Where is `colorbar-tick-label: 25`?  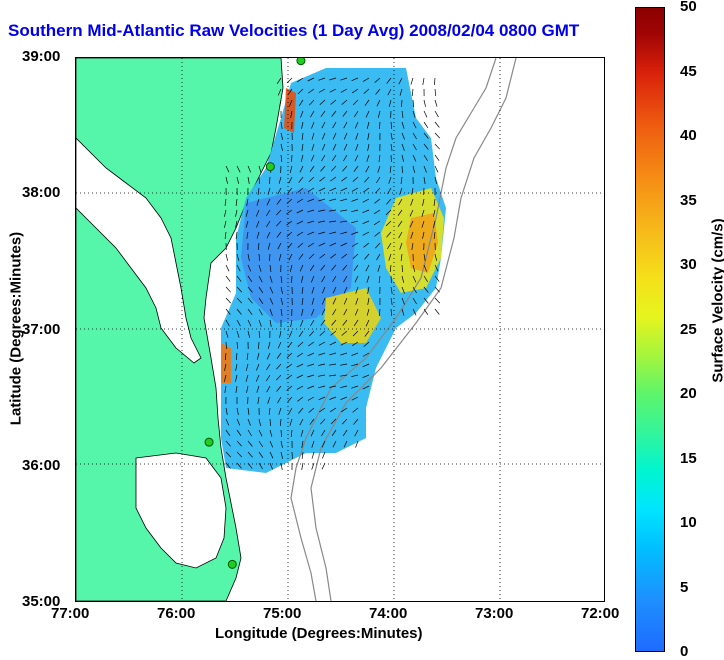 colorbar-tick-label: 25 is located at coordinates (688, 329).